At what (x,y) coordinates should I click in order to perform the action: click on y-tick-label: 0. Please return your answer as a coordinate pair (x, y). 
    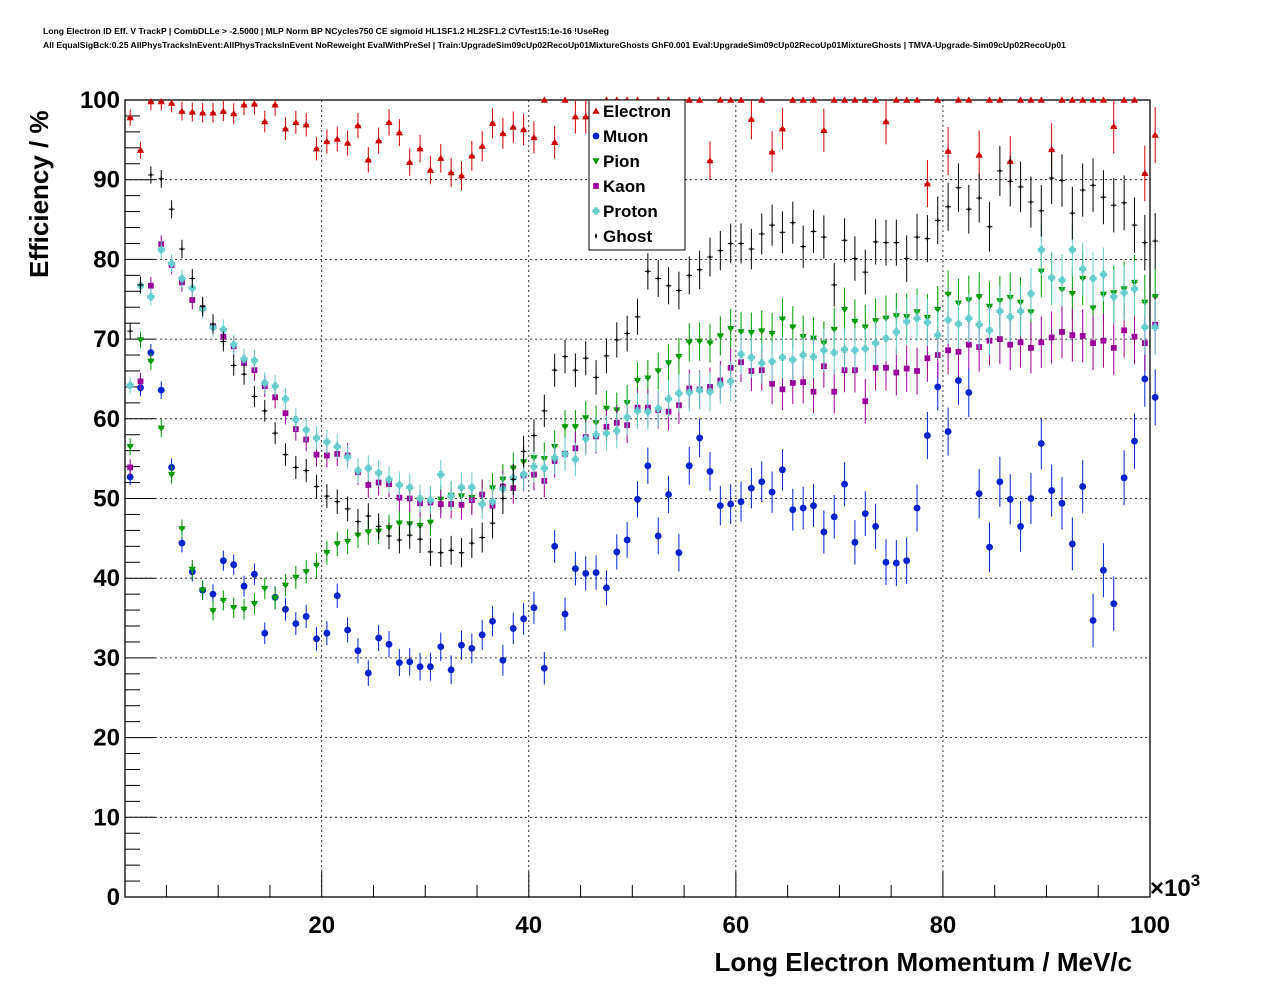
    Looking at the image, I should click on (113, 897).